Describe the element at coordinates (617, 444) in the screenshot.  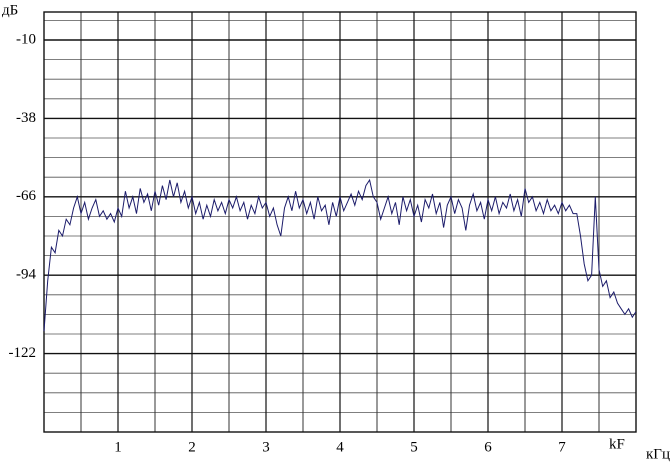
I see `annotation: kF` at that location.